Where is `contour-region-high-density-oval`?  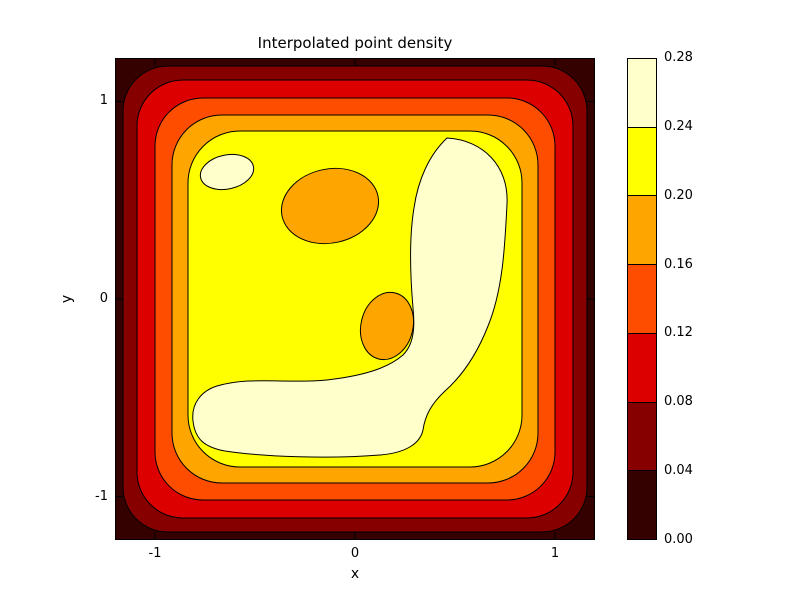 contour-region-high-density-oval is located at coordinates (227, 172).